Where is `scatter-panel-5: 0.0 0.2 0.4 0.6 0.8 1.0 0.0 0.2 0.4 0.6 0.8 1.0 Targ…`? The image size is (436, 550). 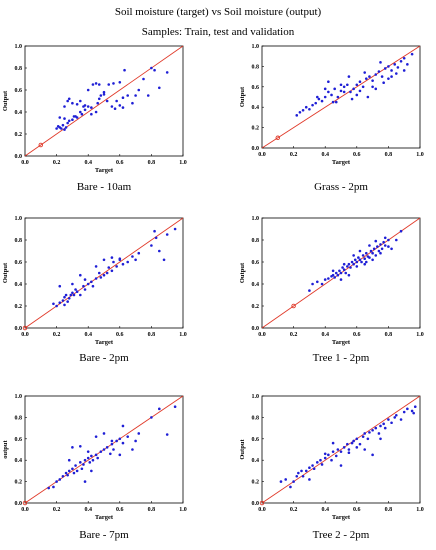 scatter-panel-5: 0.0 0.2 0.4 0.6 0.8 1.0 0.0 0.2 0.4 0.6 0.8 1.0 Targ… is located at coordinates (94, 467).